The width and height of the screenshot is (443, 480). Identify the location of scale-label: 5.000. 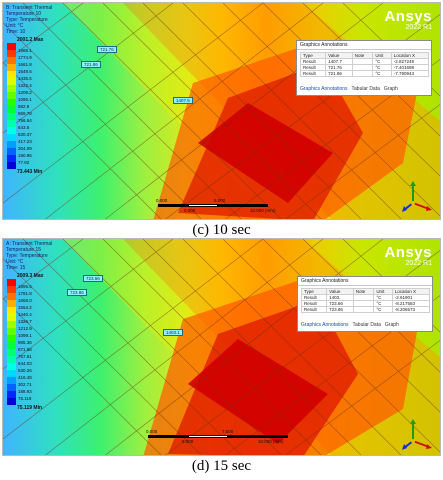
(220, 200).